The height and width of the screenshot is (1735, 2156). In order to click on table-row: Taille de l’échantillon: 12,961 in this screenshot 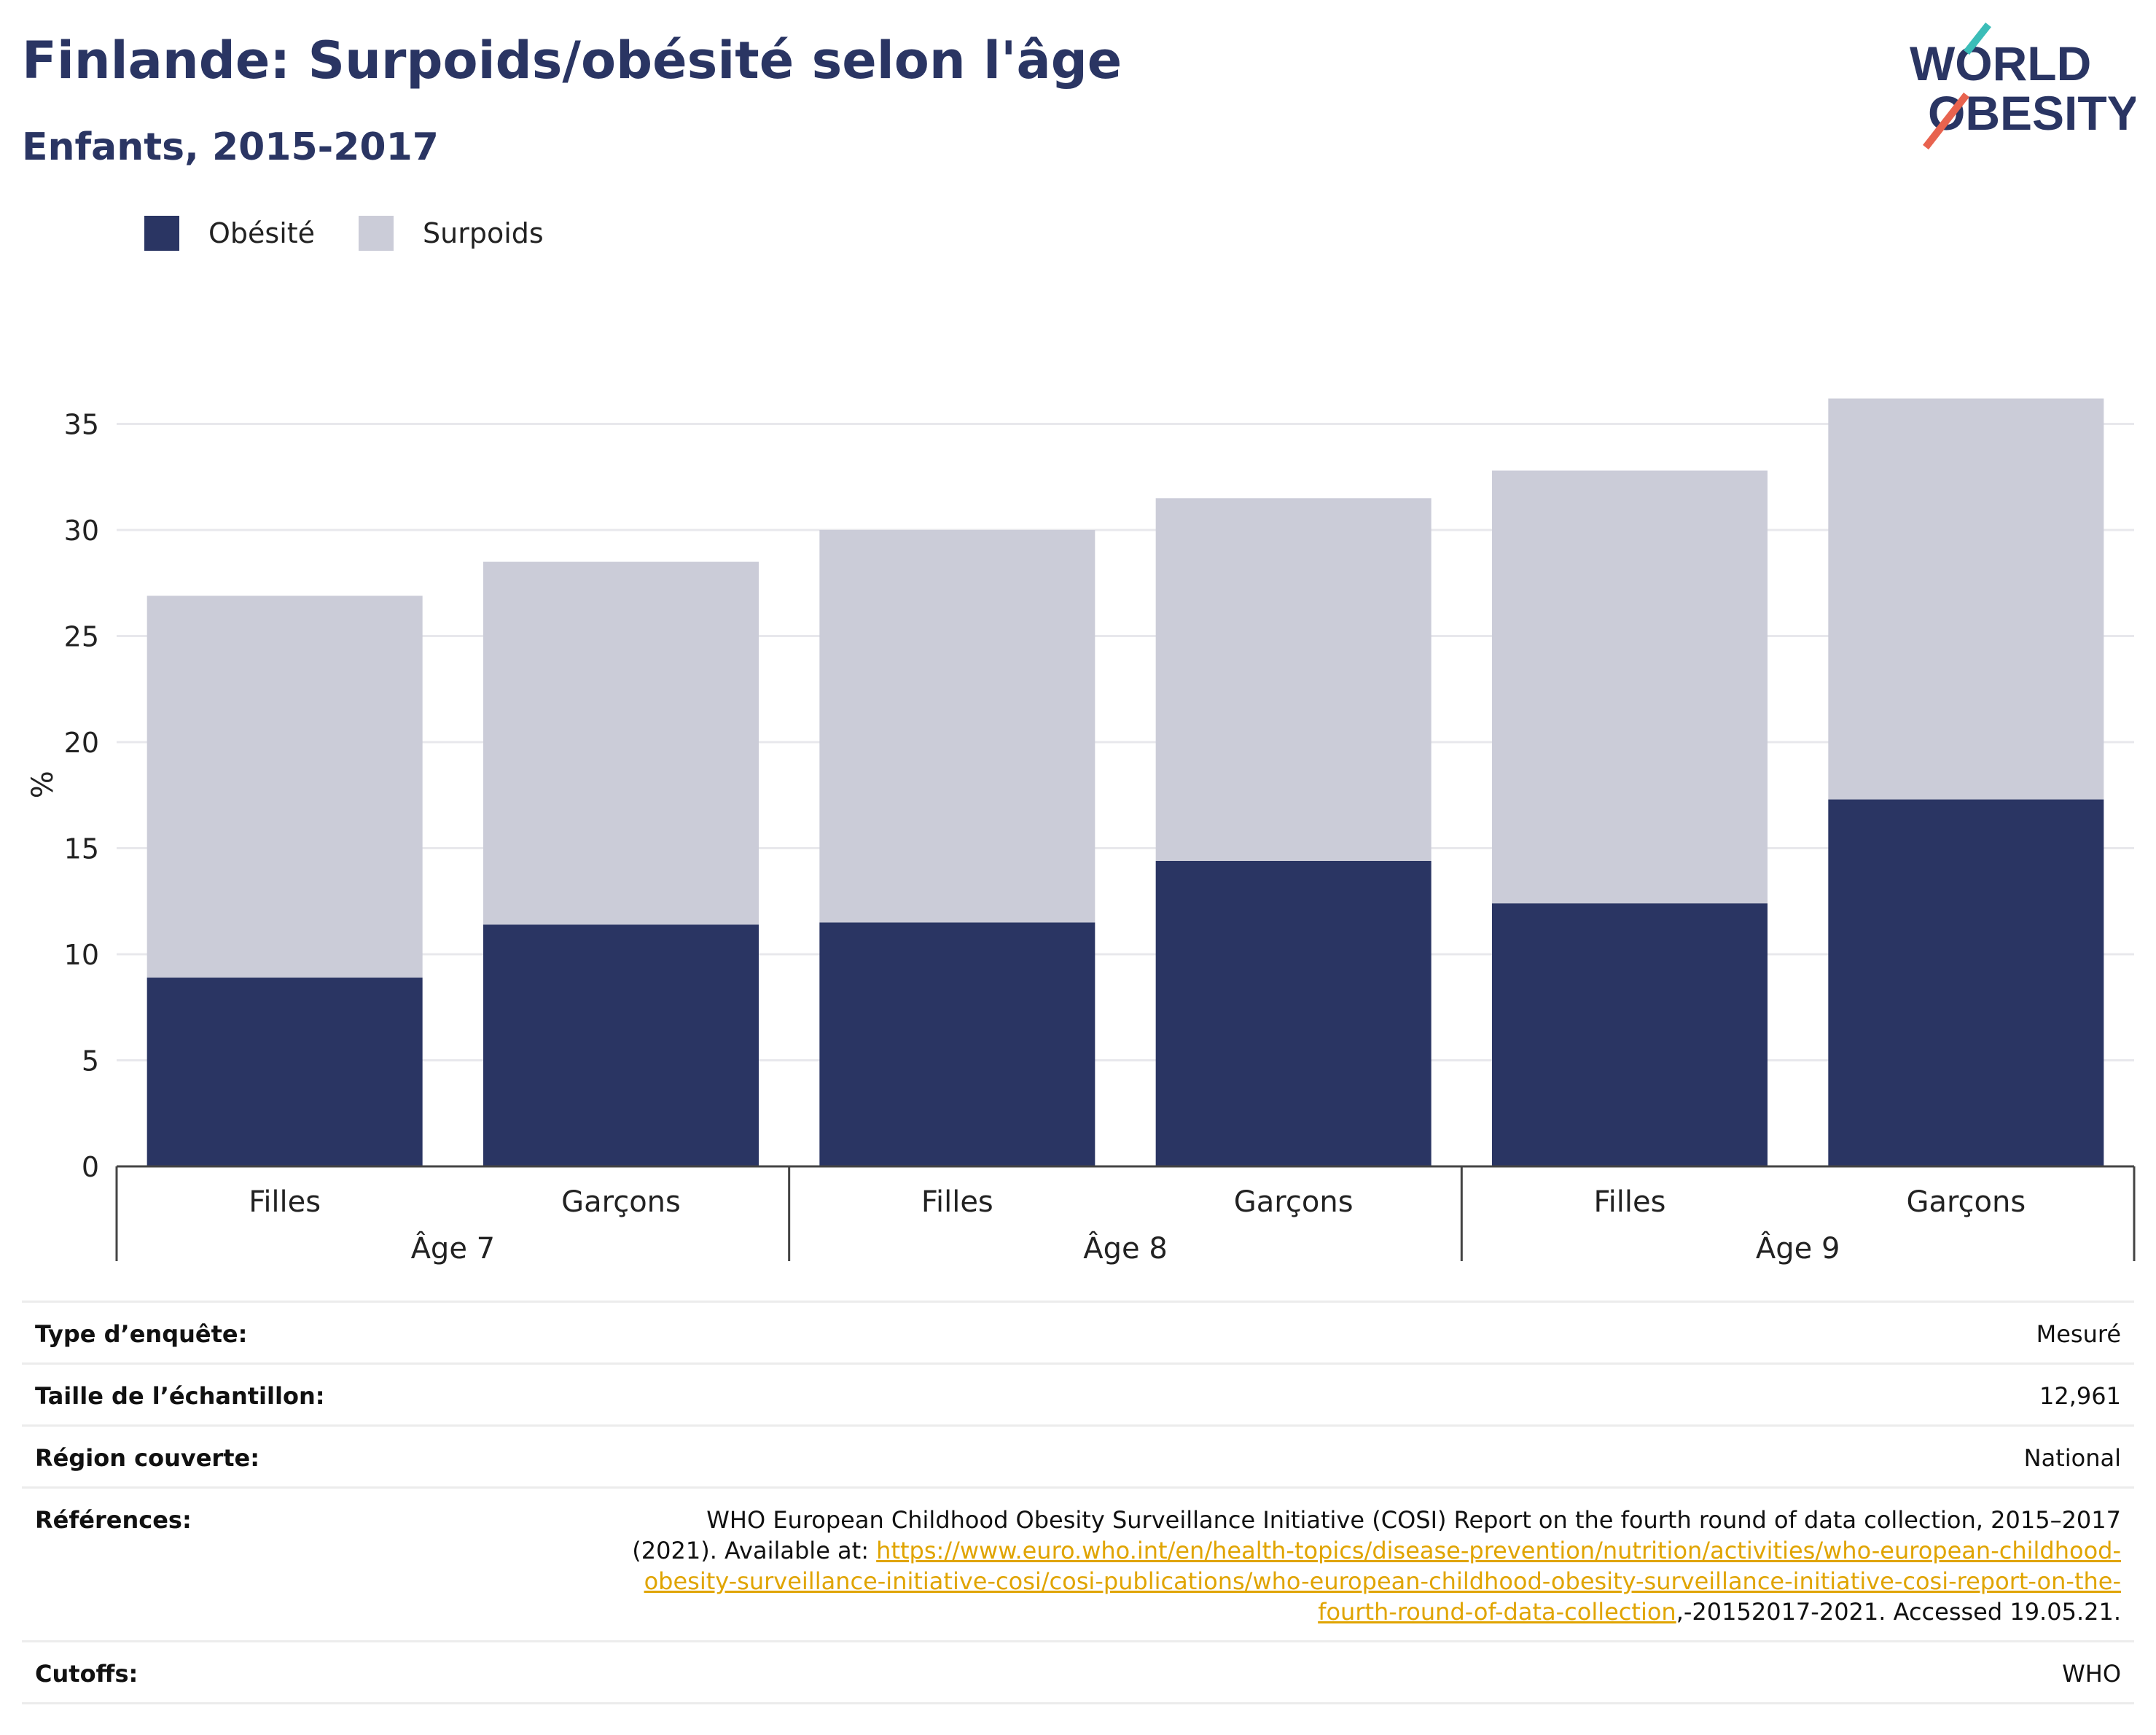, I will do `click(1078, 1394)`.